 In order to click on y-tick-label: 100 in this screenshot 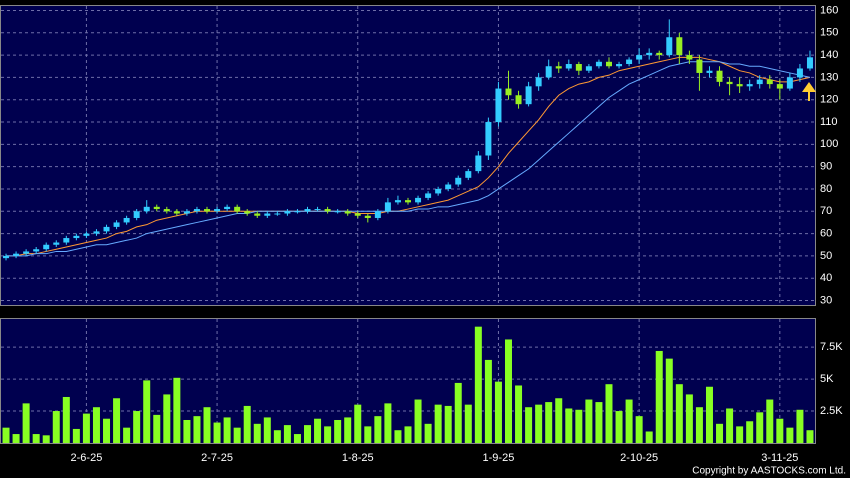, I will do `click(829, 144)`.